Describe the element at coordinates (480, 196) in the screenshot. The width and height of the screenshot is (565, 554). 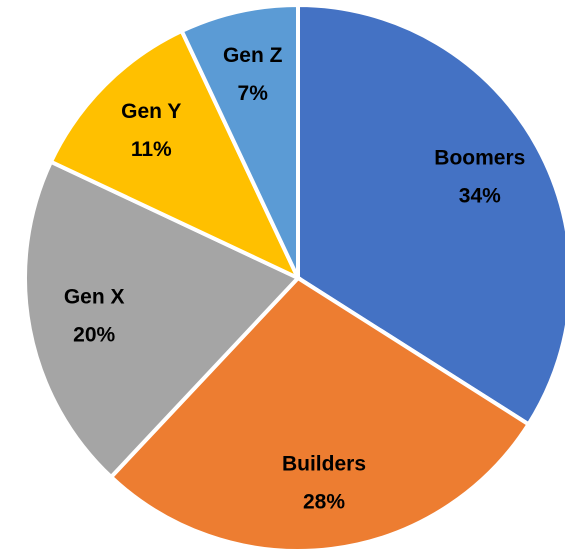
I see `slice-value: 34%` at that location.